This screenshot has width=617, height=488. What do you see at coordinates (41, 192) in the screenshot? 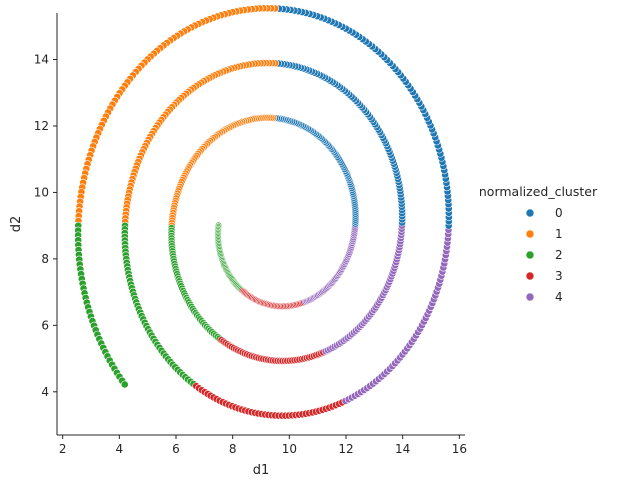
I see `y-tick-label: 10` at bounding box center [41, 192].